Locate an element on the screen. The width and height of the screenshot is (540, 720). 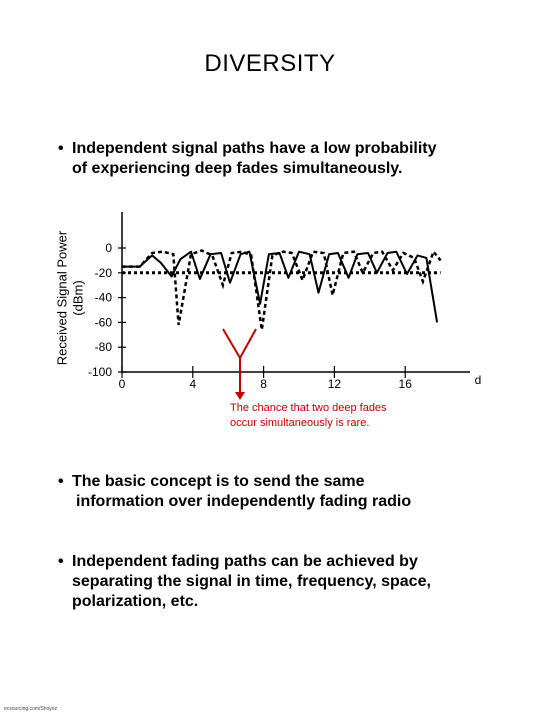
y-tick-label: 0 is located at coordinates (108, 248).